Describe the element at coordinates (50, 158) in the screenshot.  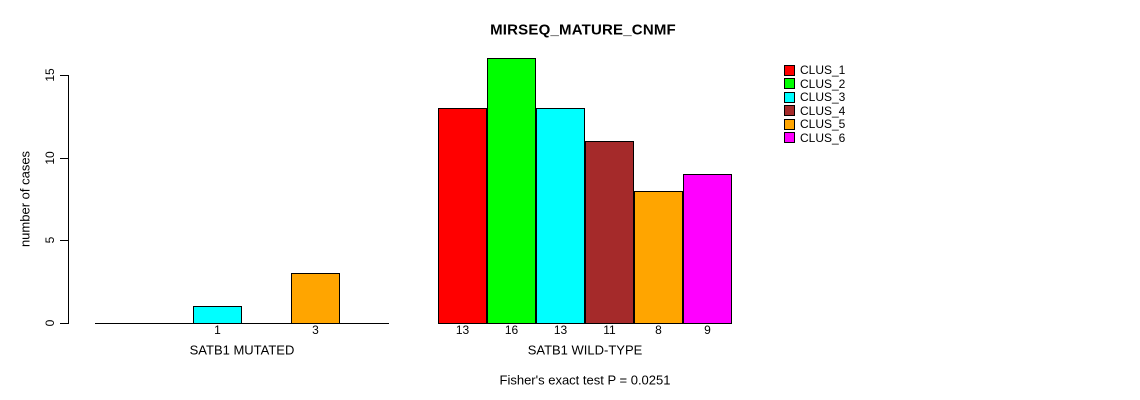
I see `y-axis-tick-label: 10` at that location.